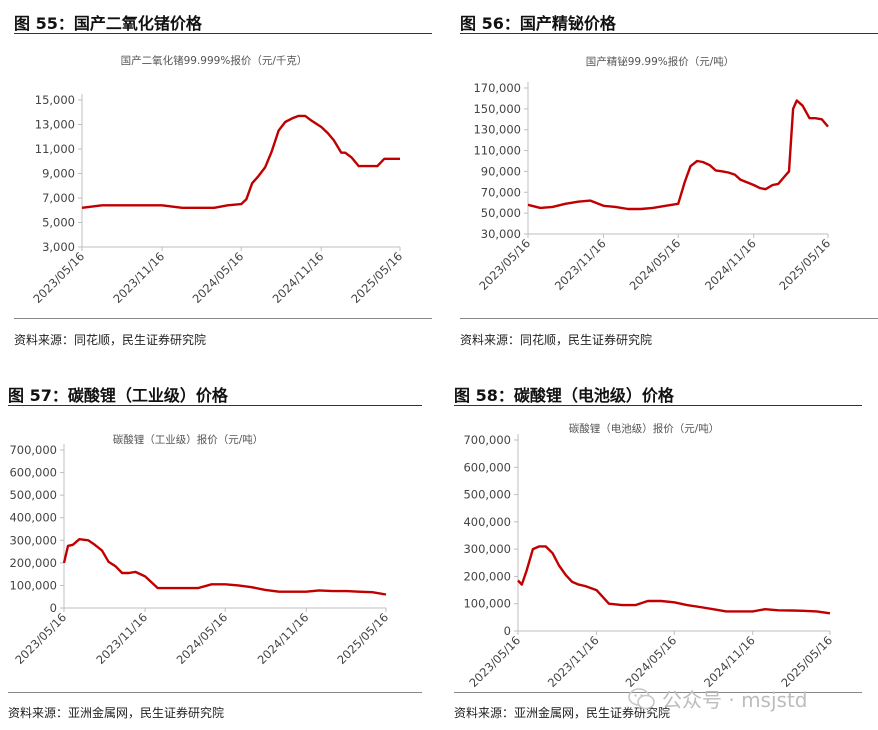  What do you see at coordinates (497, 151) in the screenshot?
I see `y-tick-label: 110,000` at bounding box center [497, 151].